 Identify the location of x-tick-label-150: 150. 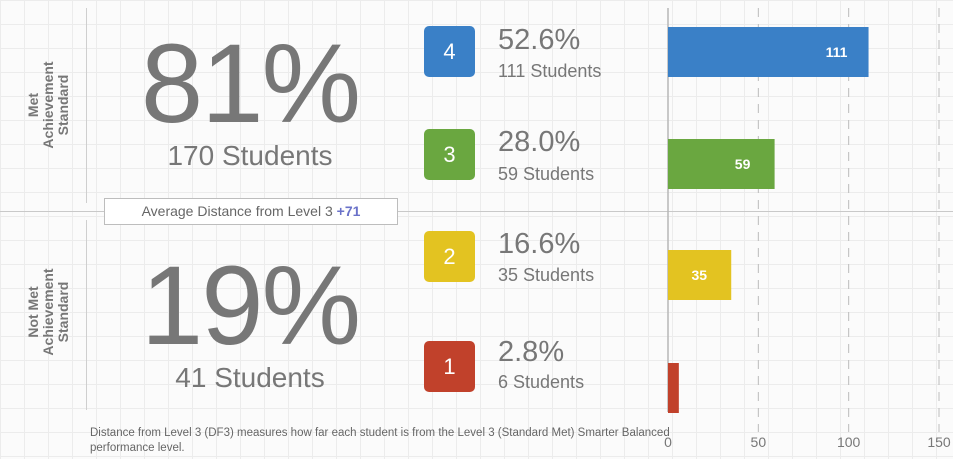
(939, 442).